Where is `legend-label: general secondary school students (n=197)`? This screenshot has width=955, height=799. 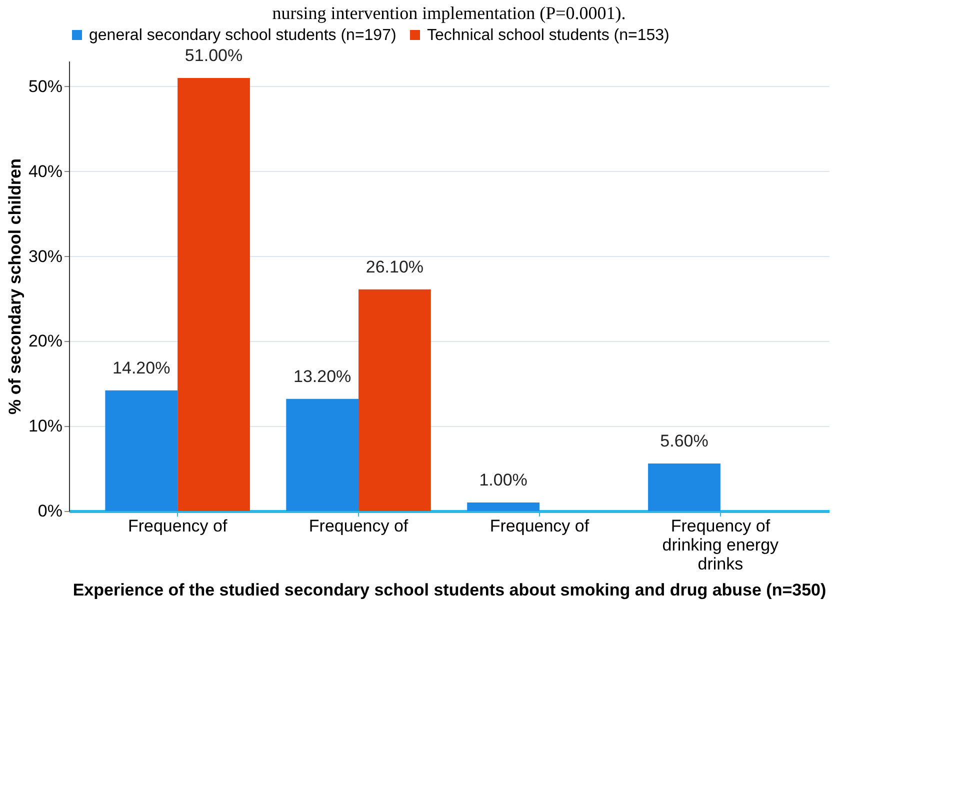 legend-label: general secondary school students (n=197) is located at coordinates (242, 35).